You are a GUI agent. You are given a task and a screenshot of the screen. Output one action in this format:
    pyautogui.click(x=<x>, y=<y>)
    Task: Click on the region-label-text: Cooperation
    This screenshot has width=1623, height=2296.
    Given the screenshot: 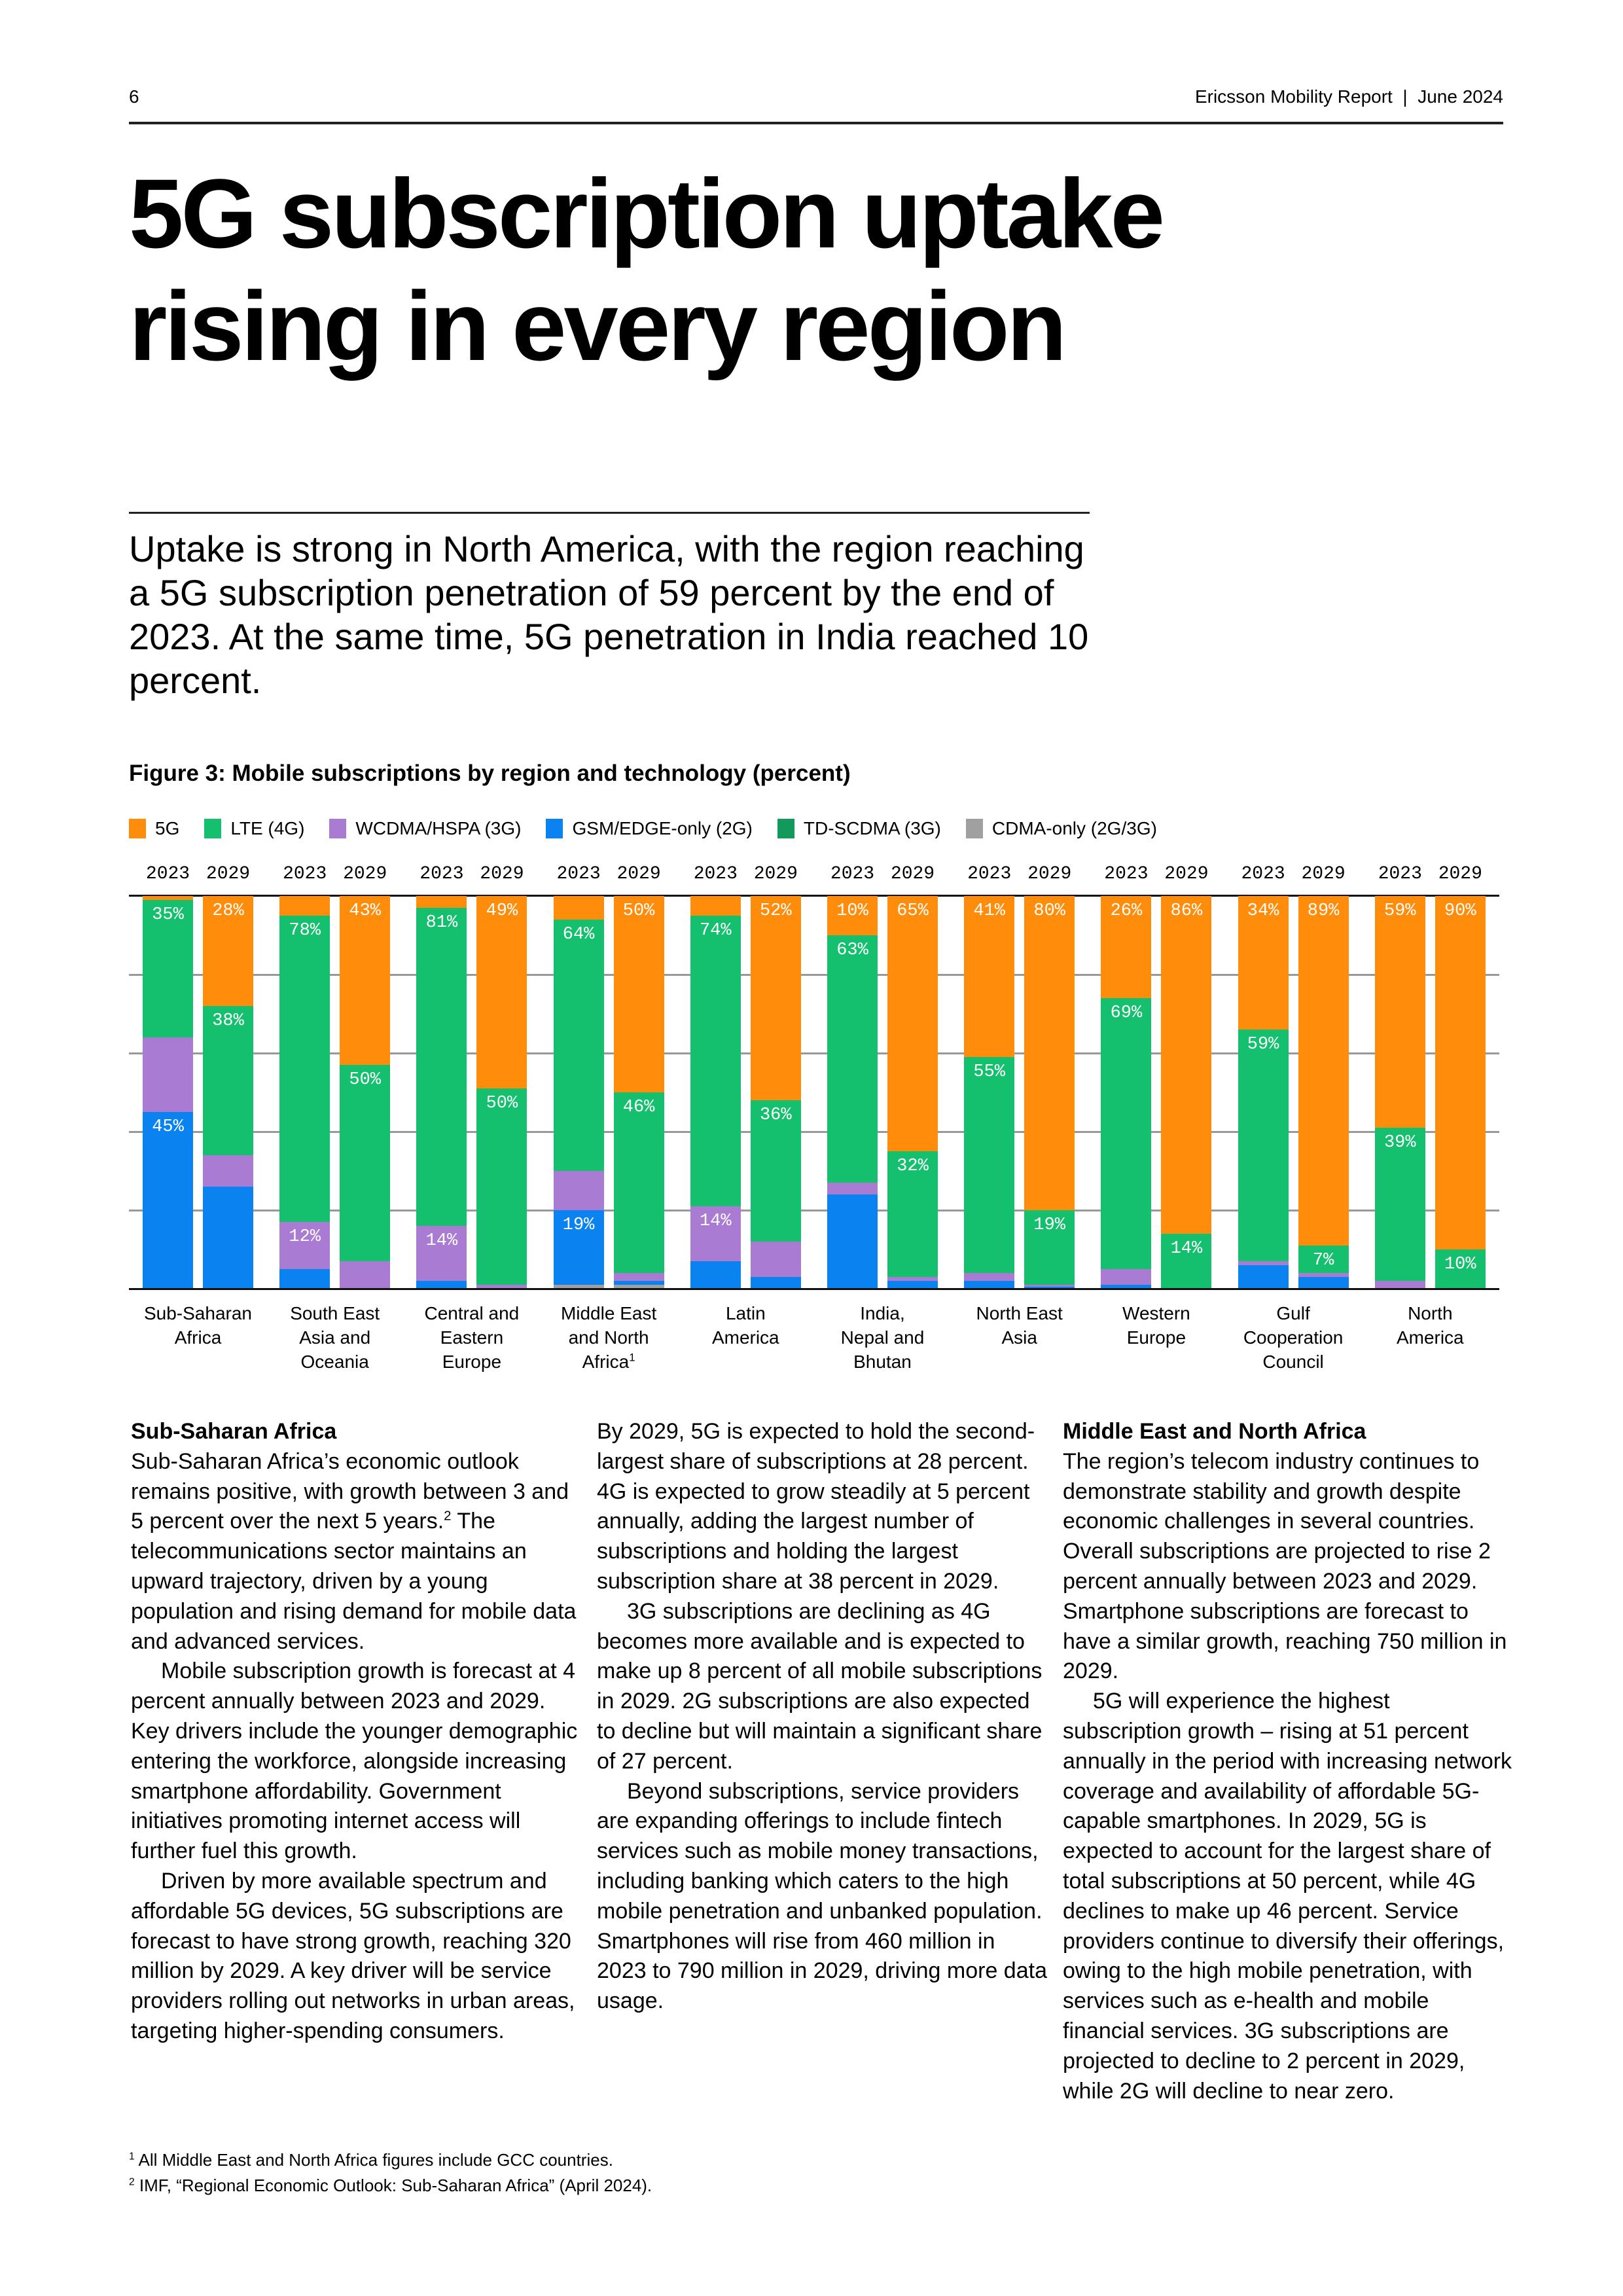 What is the action you would take?
    pyautogui.click(x=1293, y=1337)
    